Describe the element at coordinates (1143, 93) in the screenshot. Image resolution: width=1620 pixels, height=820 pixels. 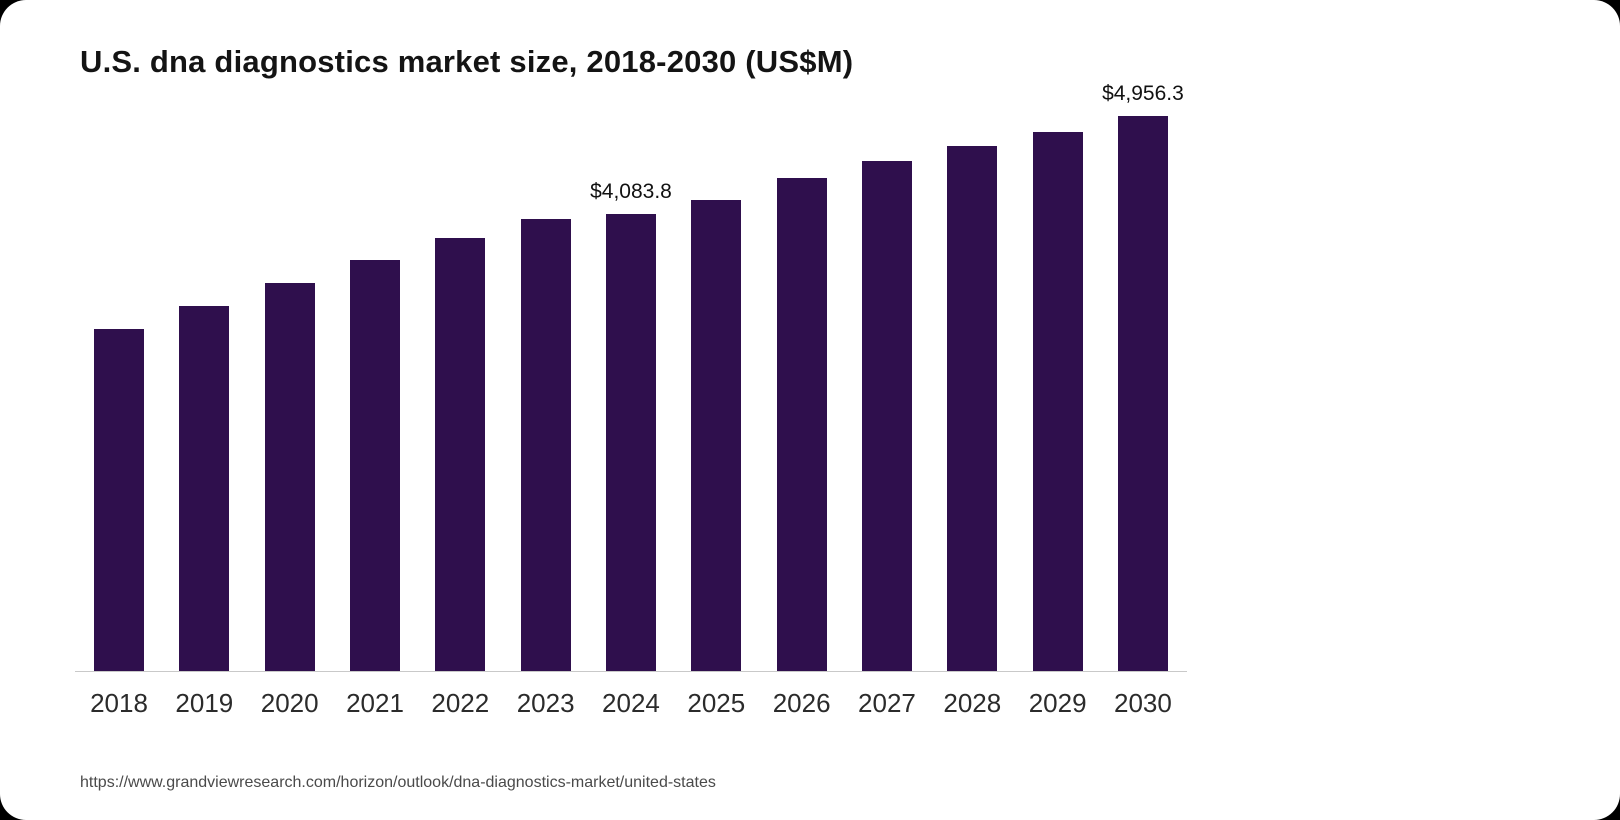
I see `data-label-2030: $4,956.3` at that location.